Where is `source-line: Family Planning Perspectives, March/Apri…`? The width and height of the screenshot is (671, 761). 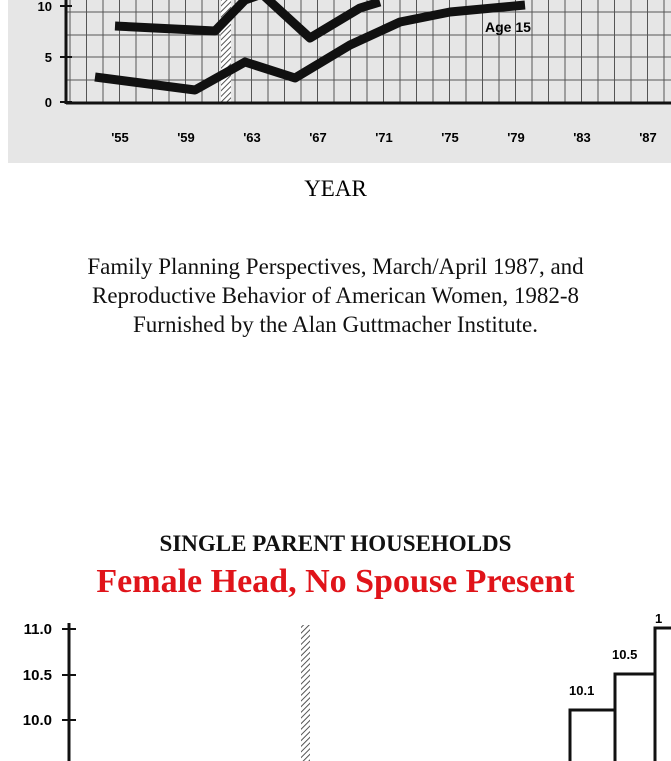 source-line: Family Planning Perspectives, March/Apri… is located at coordinates (335, 266).